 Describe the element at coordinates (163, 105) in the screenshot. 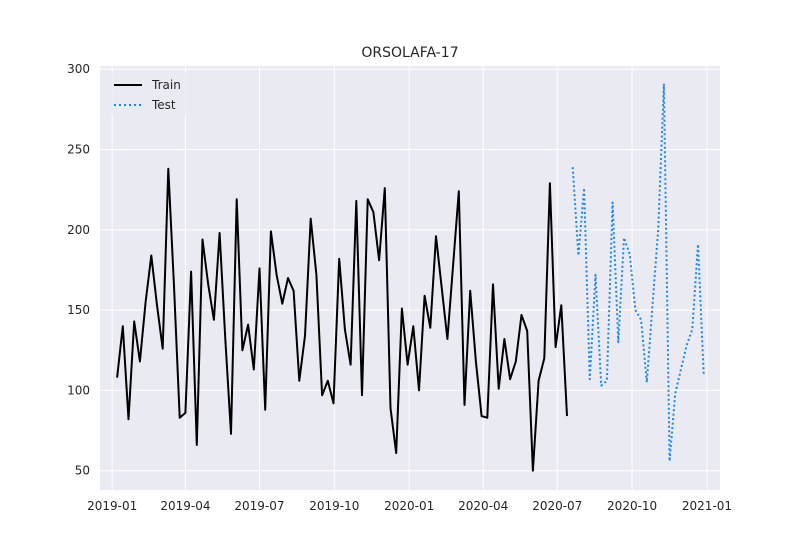

I see `legend-test-label: Test` at that location.